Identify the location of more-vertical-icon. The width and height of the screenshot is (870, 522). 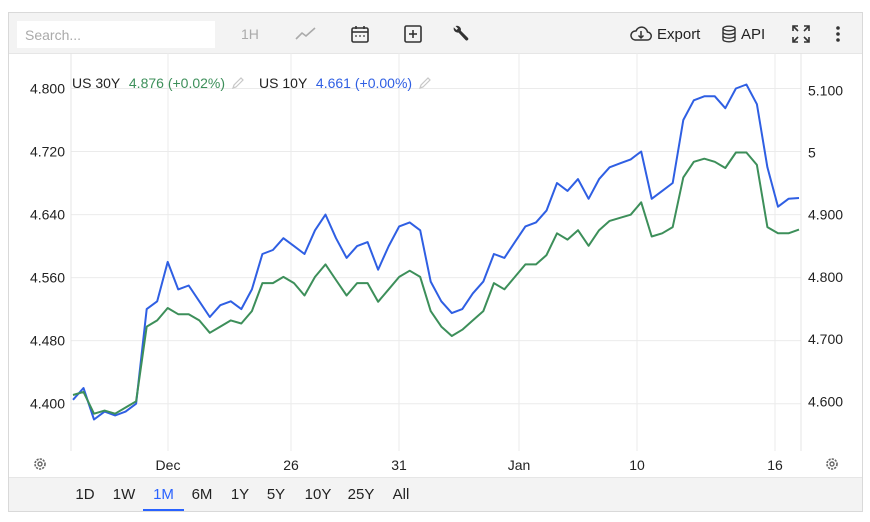
(838, 34).